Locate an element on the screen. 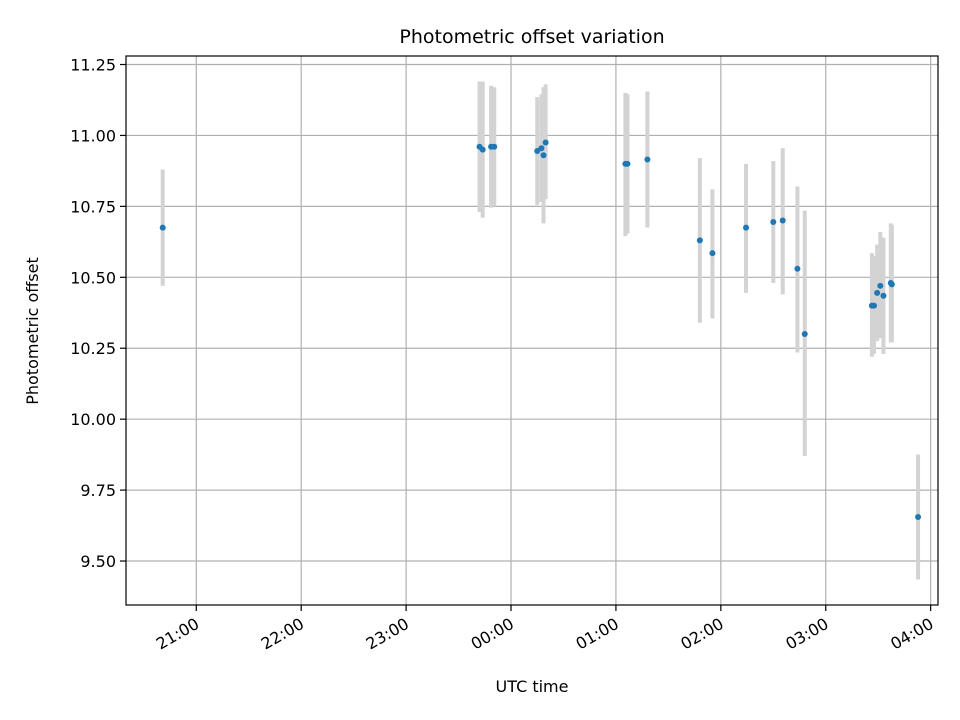 This screenshot has height=720, width=960. y-tick-label: 10.75 is located at coordinates (93, 206).